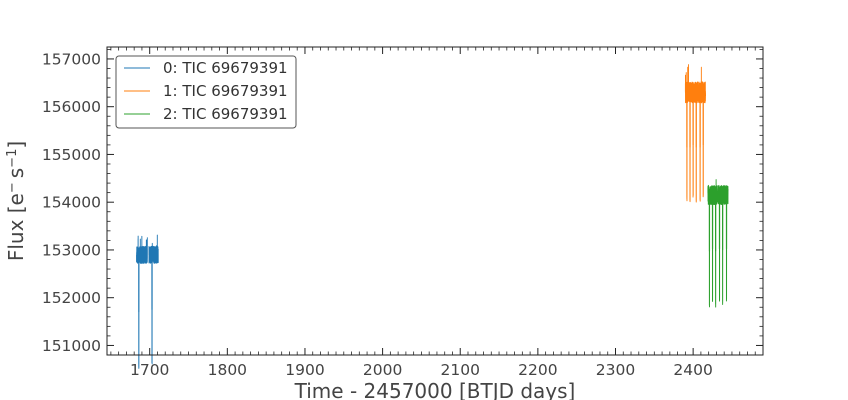 Image resolution: width=848 pixels, height=400 pixels. What do you see at coordinates (71, 155) in the screenshot?
I see `y-tick-label-155000: 155000` at bounding box center [71, 155].